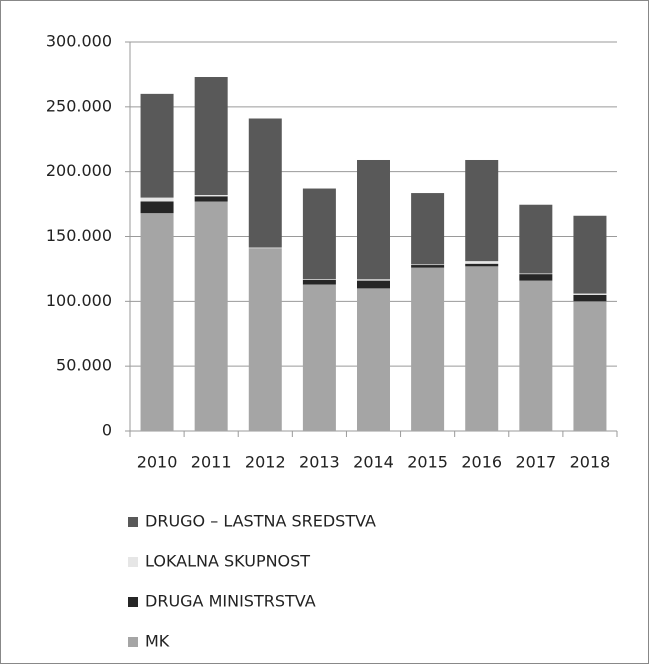 This screenshot has width=649, height=664. I want to click on y-tick-label: 50.000, so click(84, 365).